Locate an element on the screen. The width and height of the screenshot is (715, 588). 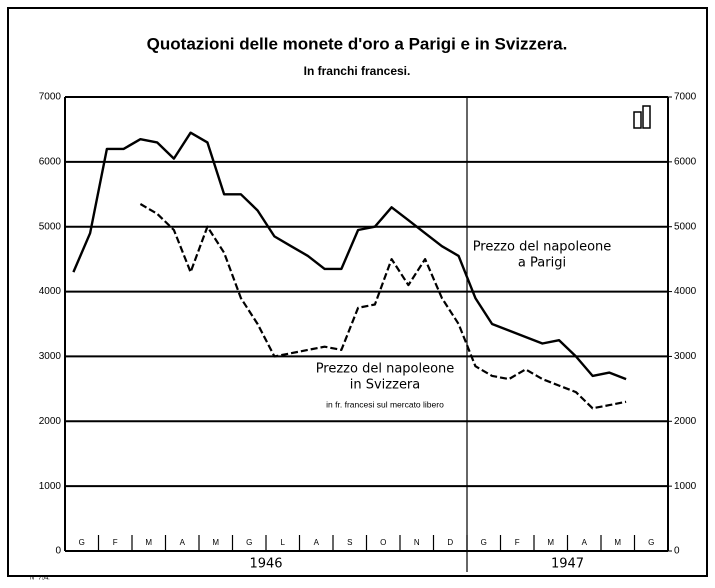
y-tick-label: 3000 is located at coordinates (50, 356).